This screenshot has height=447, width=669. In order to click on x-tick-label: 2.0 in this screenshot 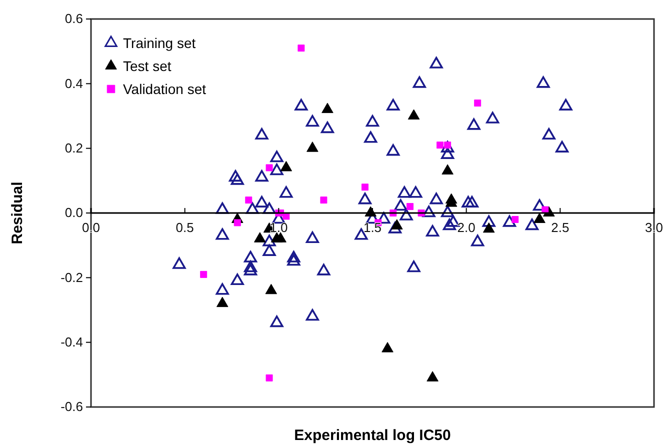, I will do `click(466, 228)`.